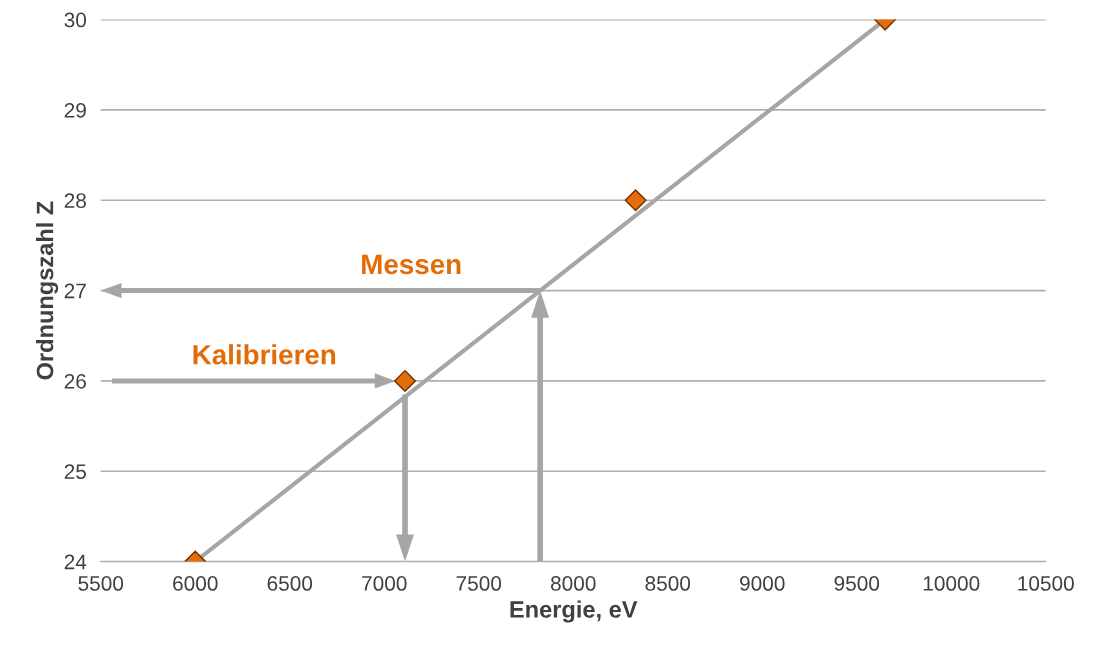  I want to click on x-tick-label: 7000, so click(384, 583).